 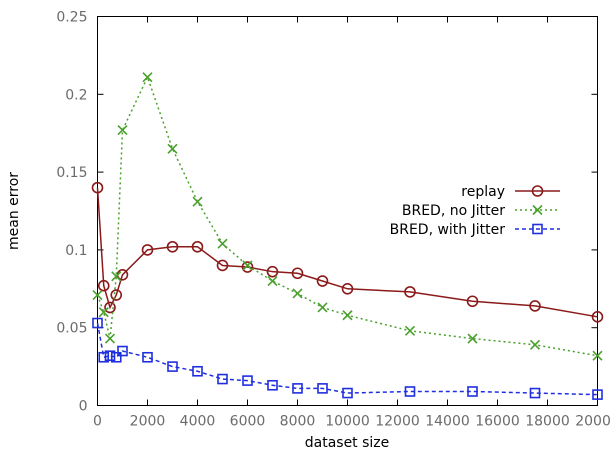 What do you see at coordinates (347, 422) in the screenshot?
I see `x-tick-label: 10000` at bounding box center [347, 422].